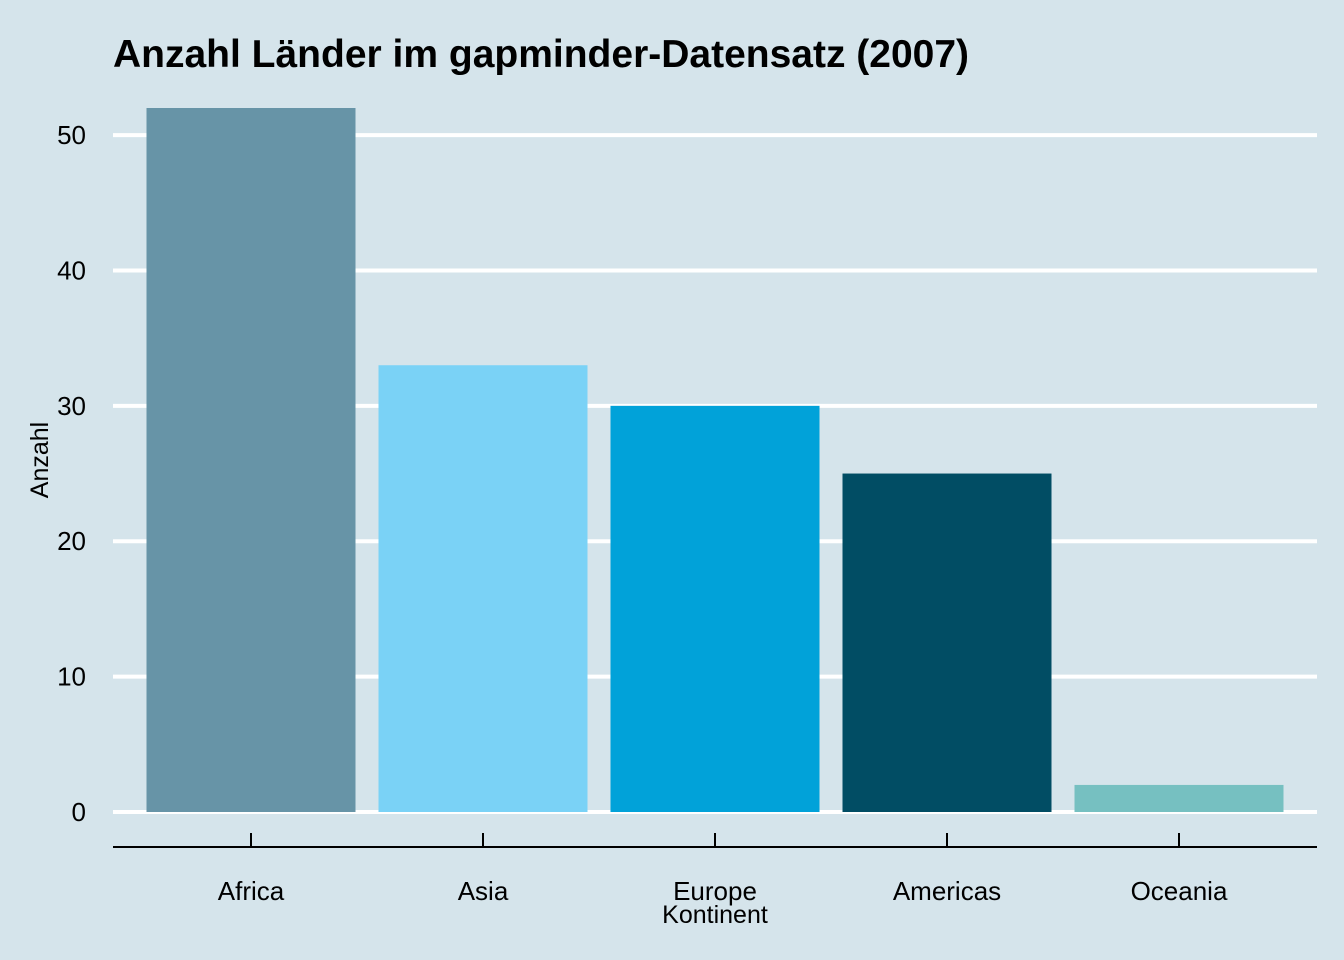  Describe the element at coordinates (715, 915) in the screenshot. I see `x-axis-title: Kontinent` at that location.